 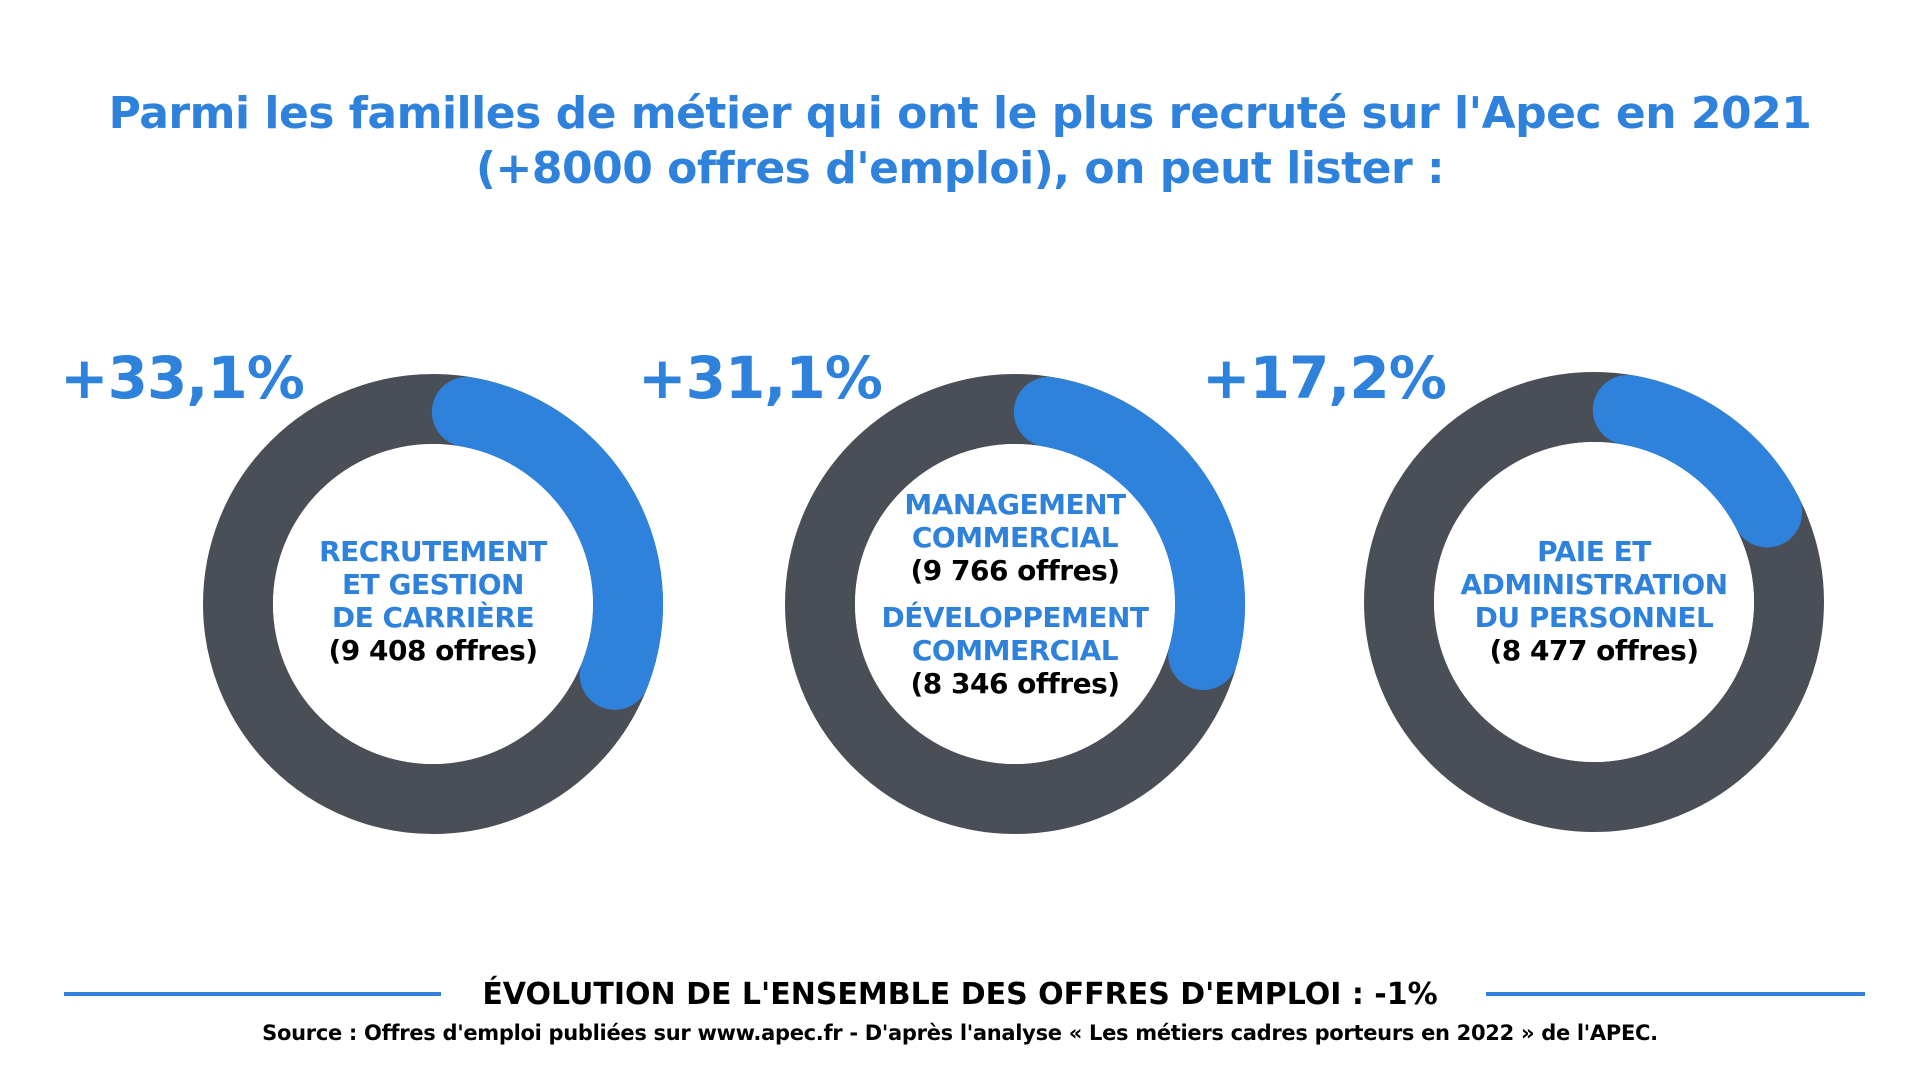 What do you see at coordinates (433, 617) in the screenshot?
I see `category-line: DE CARRIÈRE` at bounding box center [433, 617].